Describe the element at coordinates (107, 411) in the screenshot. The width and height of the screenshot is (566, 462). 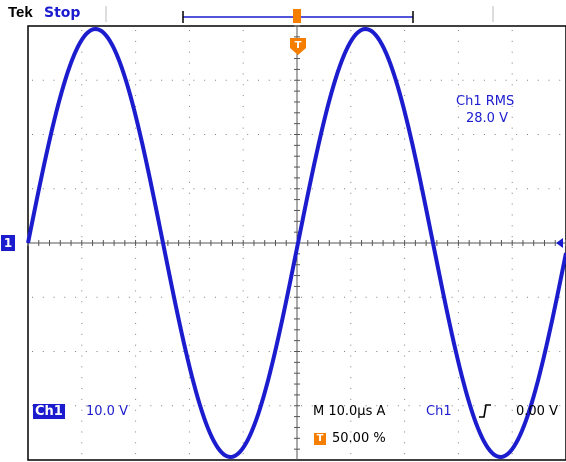
I see `channel-1-scale: 10.0 V` at that location.